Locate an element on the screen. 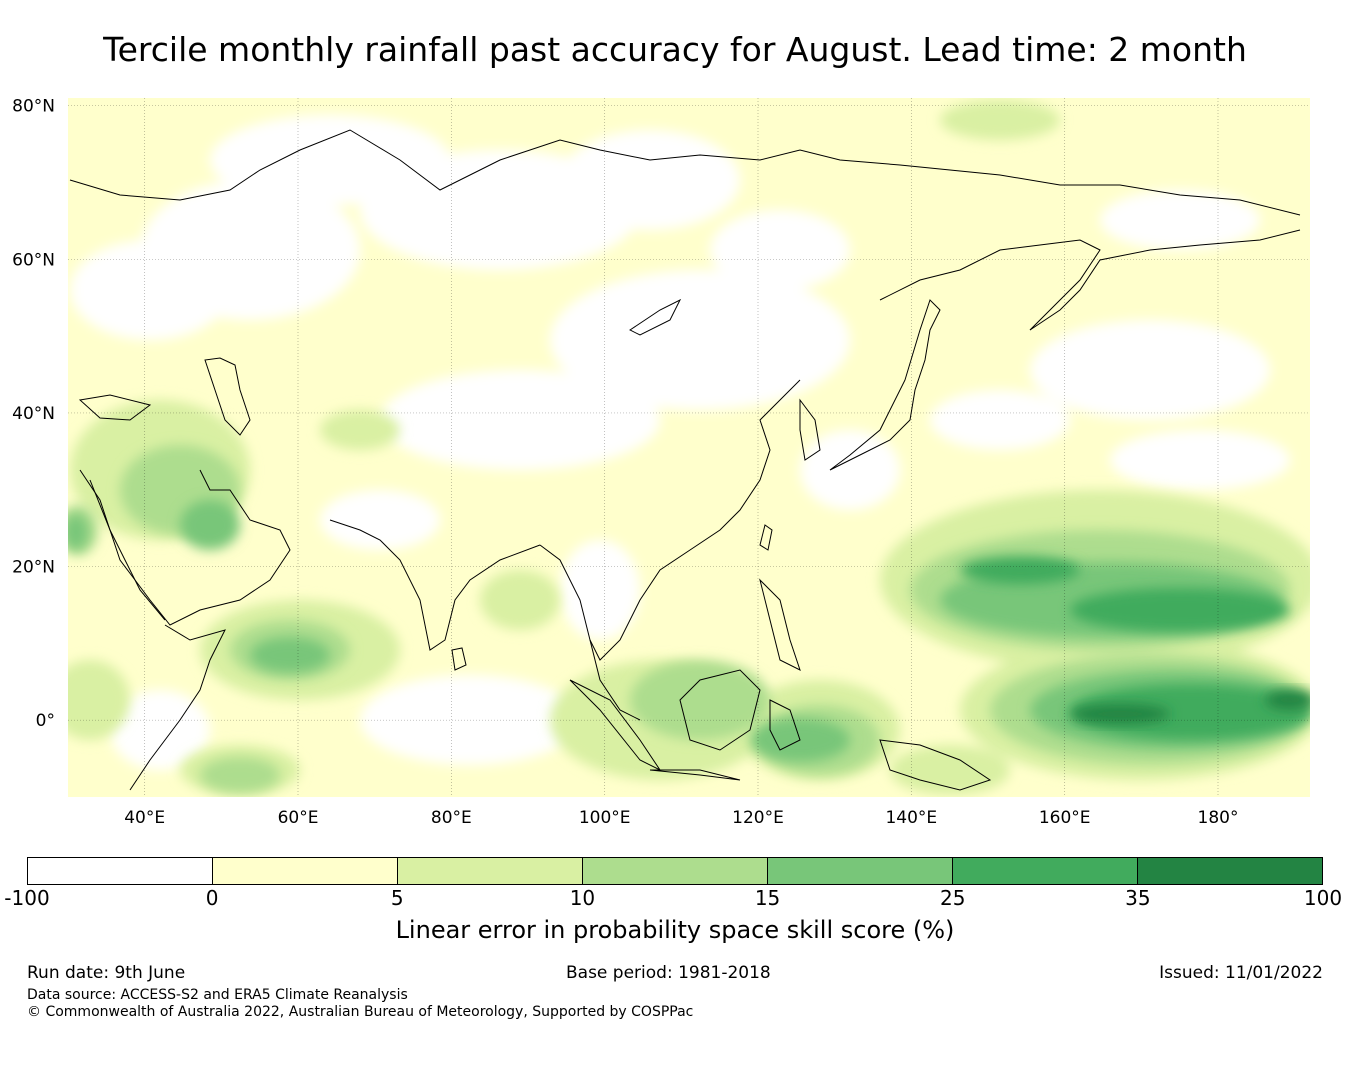 The image size is (1350, 1065). colorbar-tick-label: 15 is located at coordinates (767, 898).